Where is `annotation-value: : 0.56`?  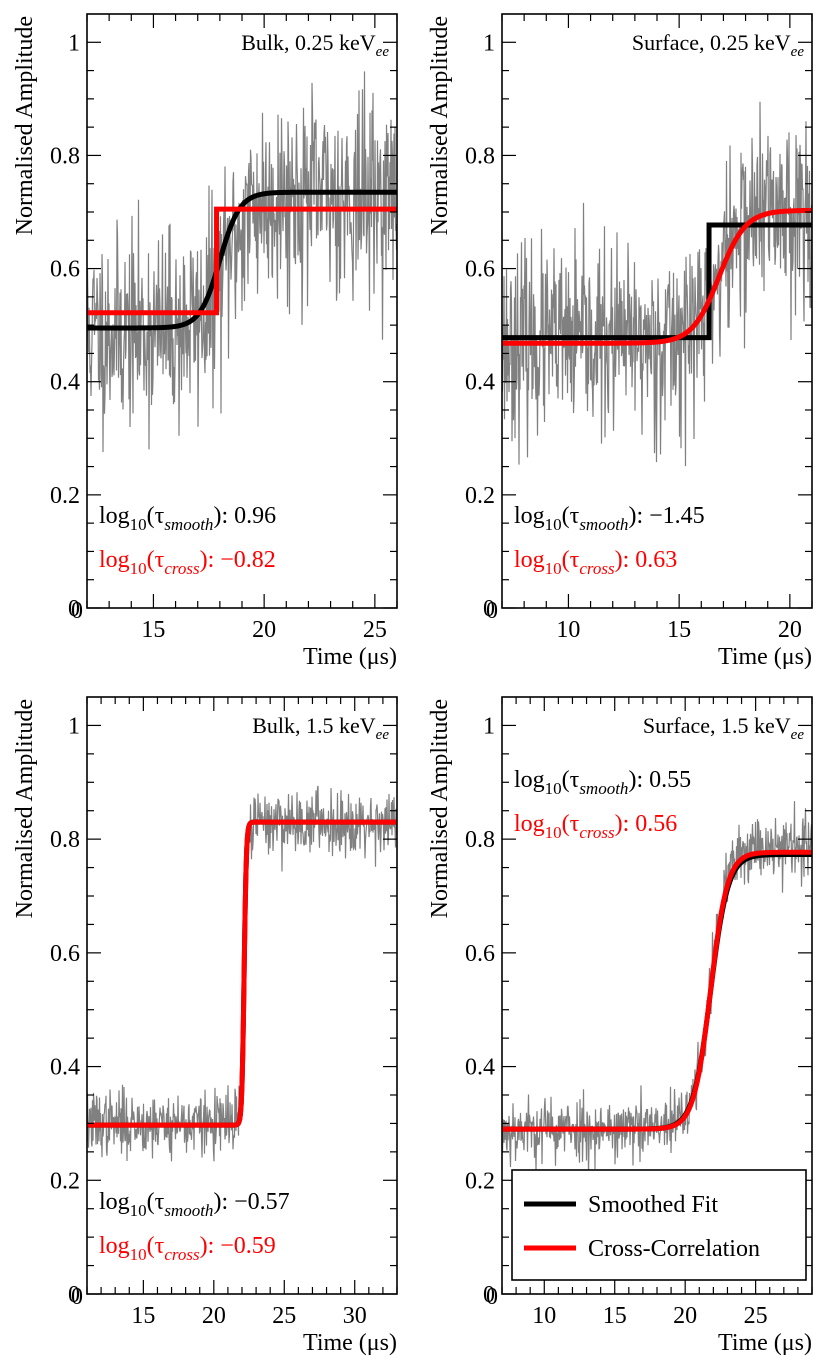
annotation-value: : 0.56 is located at coordinates (650, 824).